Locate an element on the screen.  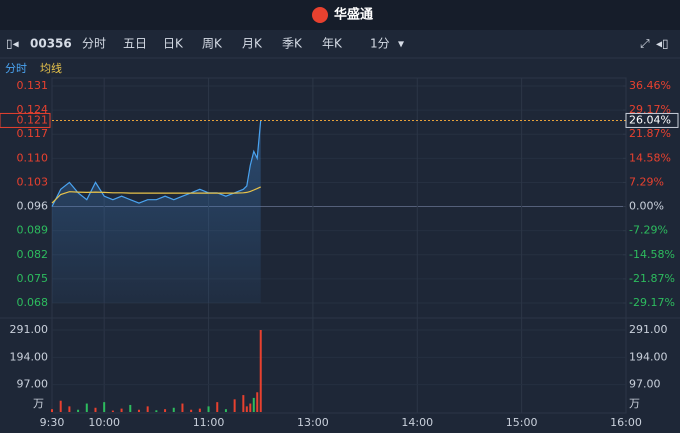
tab: 周K is located at coordinates (212, 44).